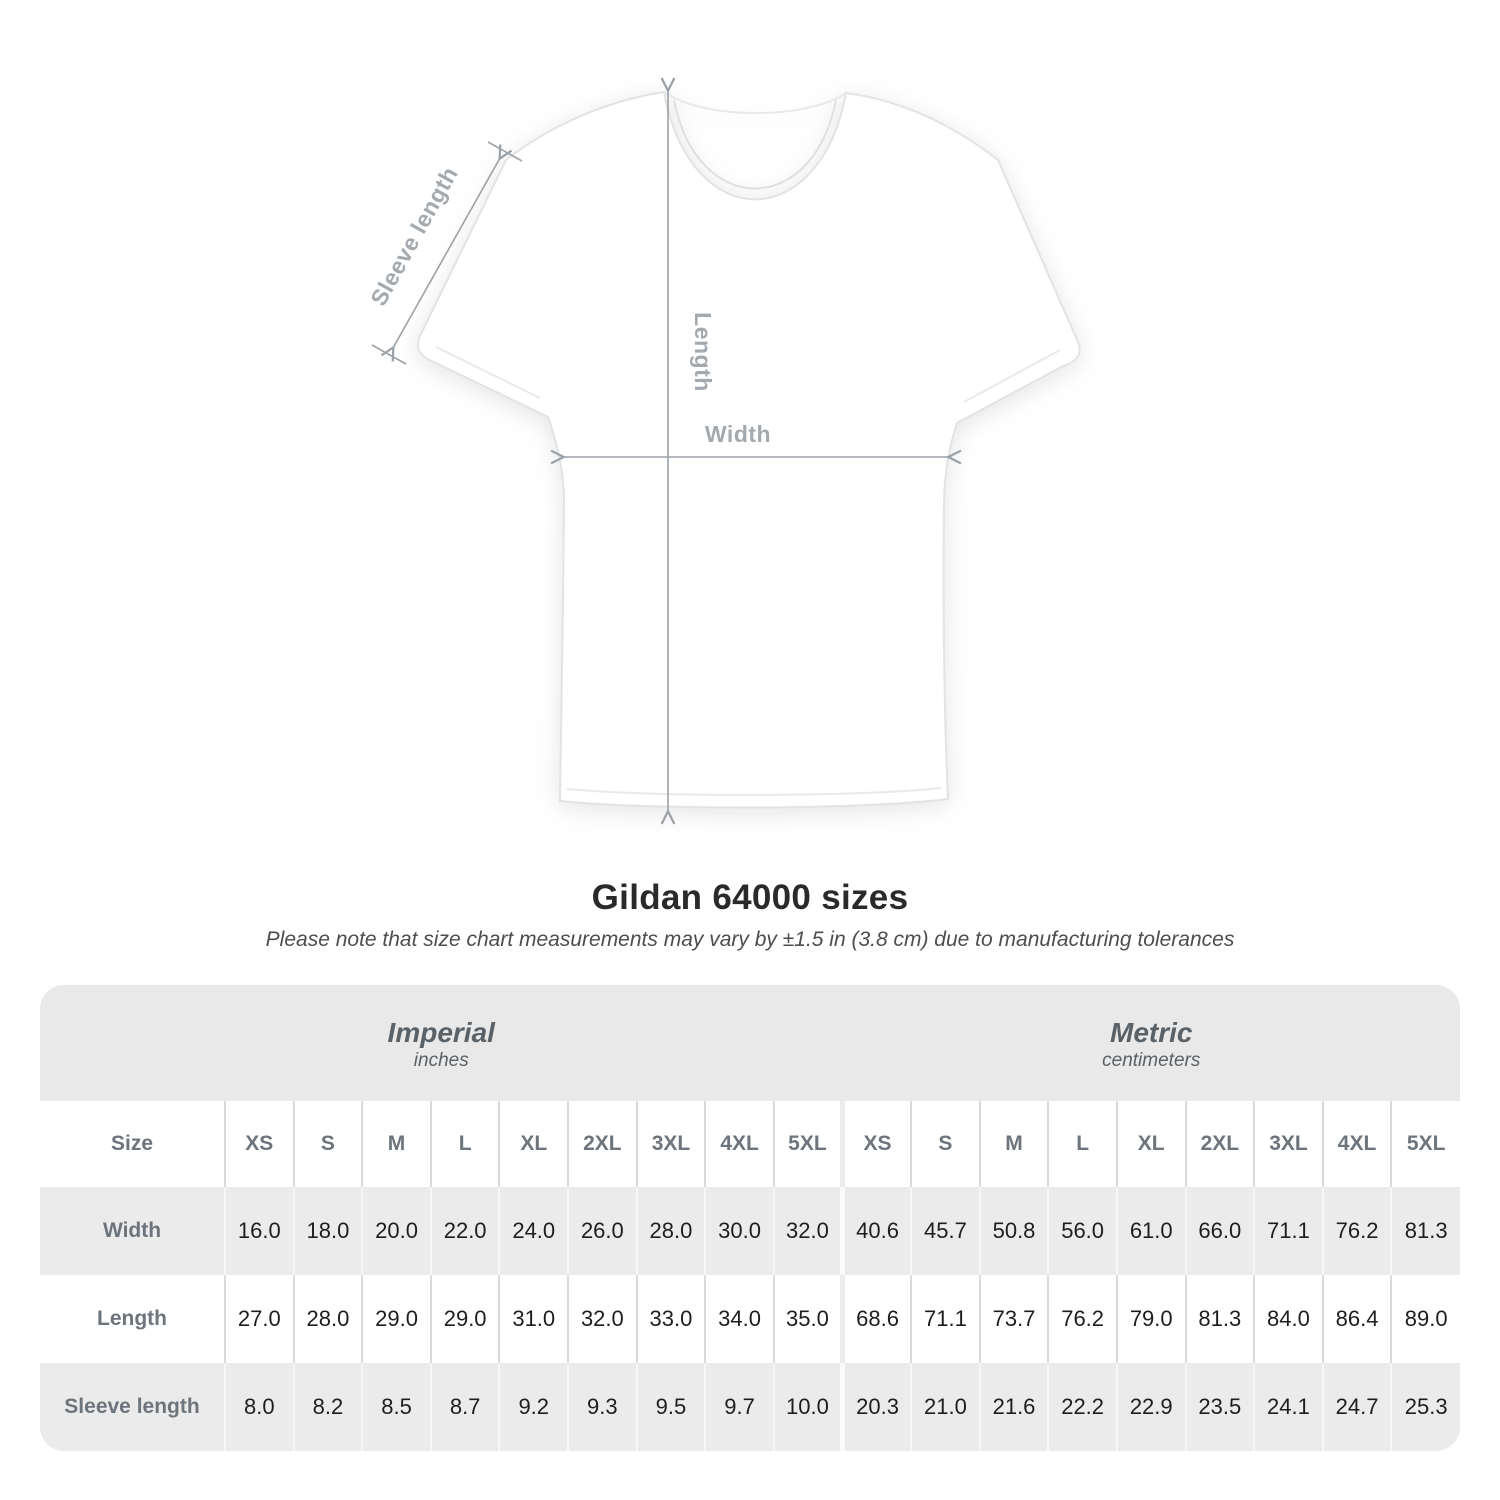 Image resolution: width=1500 pixels, height=1500 pixels. What do you see at coordinates (132, 1319) in the screenshot?
I see `row-label: Length` at bounding box center [132, 1319].